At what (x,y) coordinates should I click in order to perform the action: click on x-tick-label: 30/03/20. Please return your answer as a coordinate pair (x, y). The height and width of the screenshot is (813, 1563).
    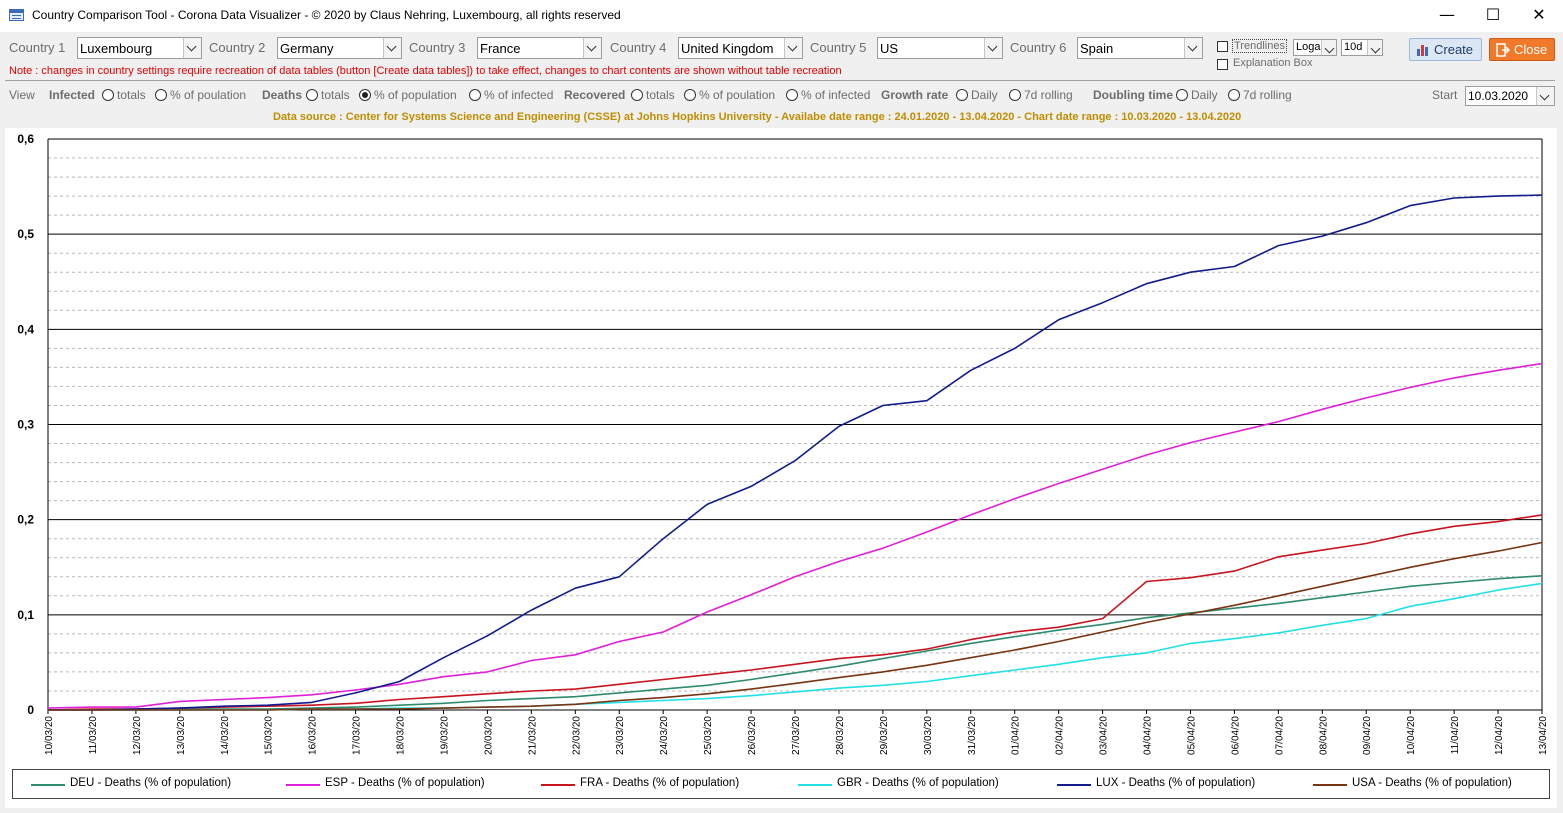
    Looking at the image, I should click on (928, 735).